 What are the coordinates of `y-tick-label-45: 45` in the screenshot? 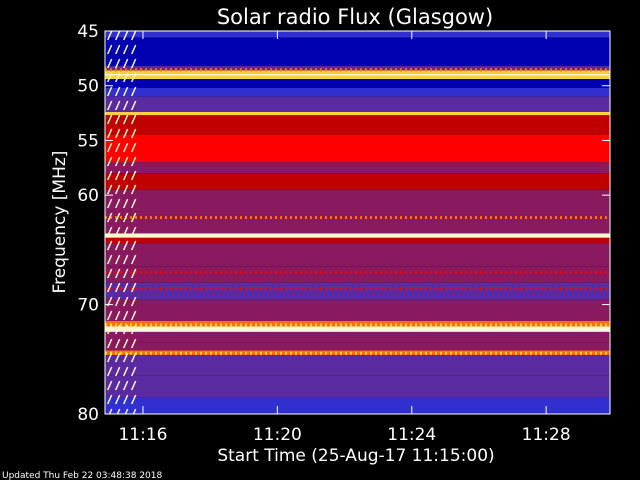 It's located at (88, 32).